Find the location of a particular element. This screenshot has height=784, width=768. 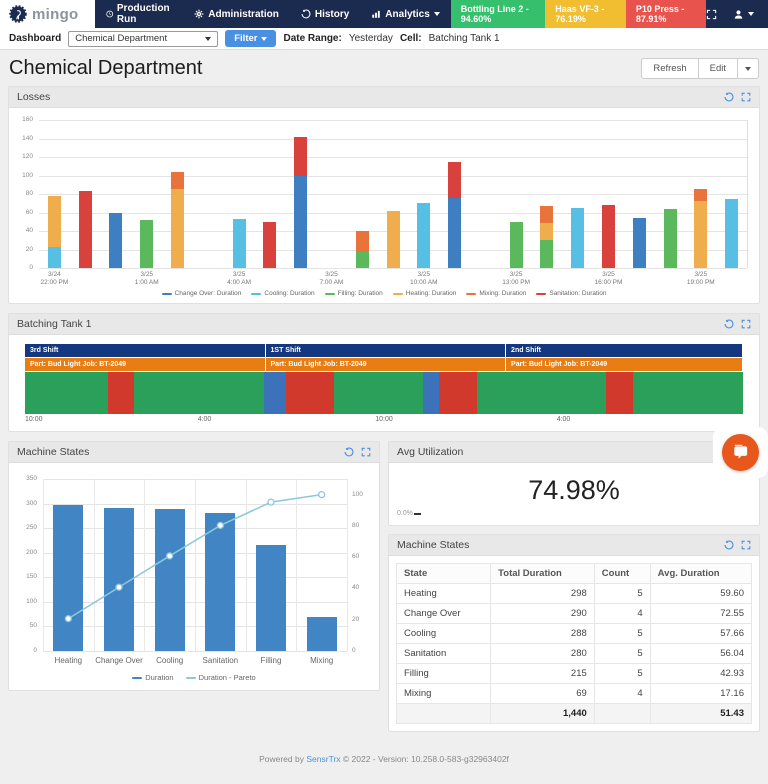

gantt-shift-segment: 2nd Shift is located at coordinates (624, 350).